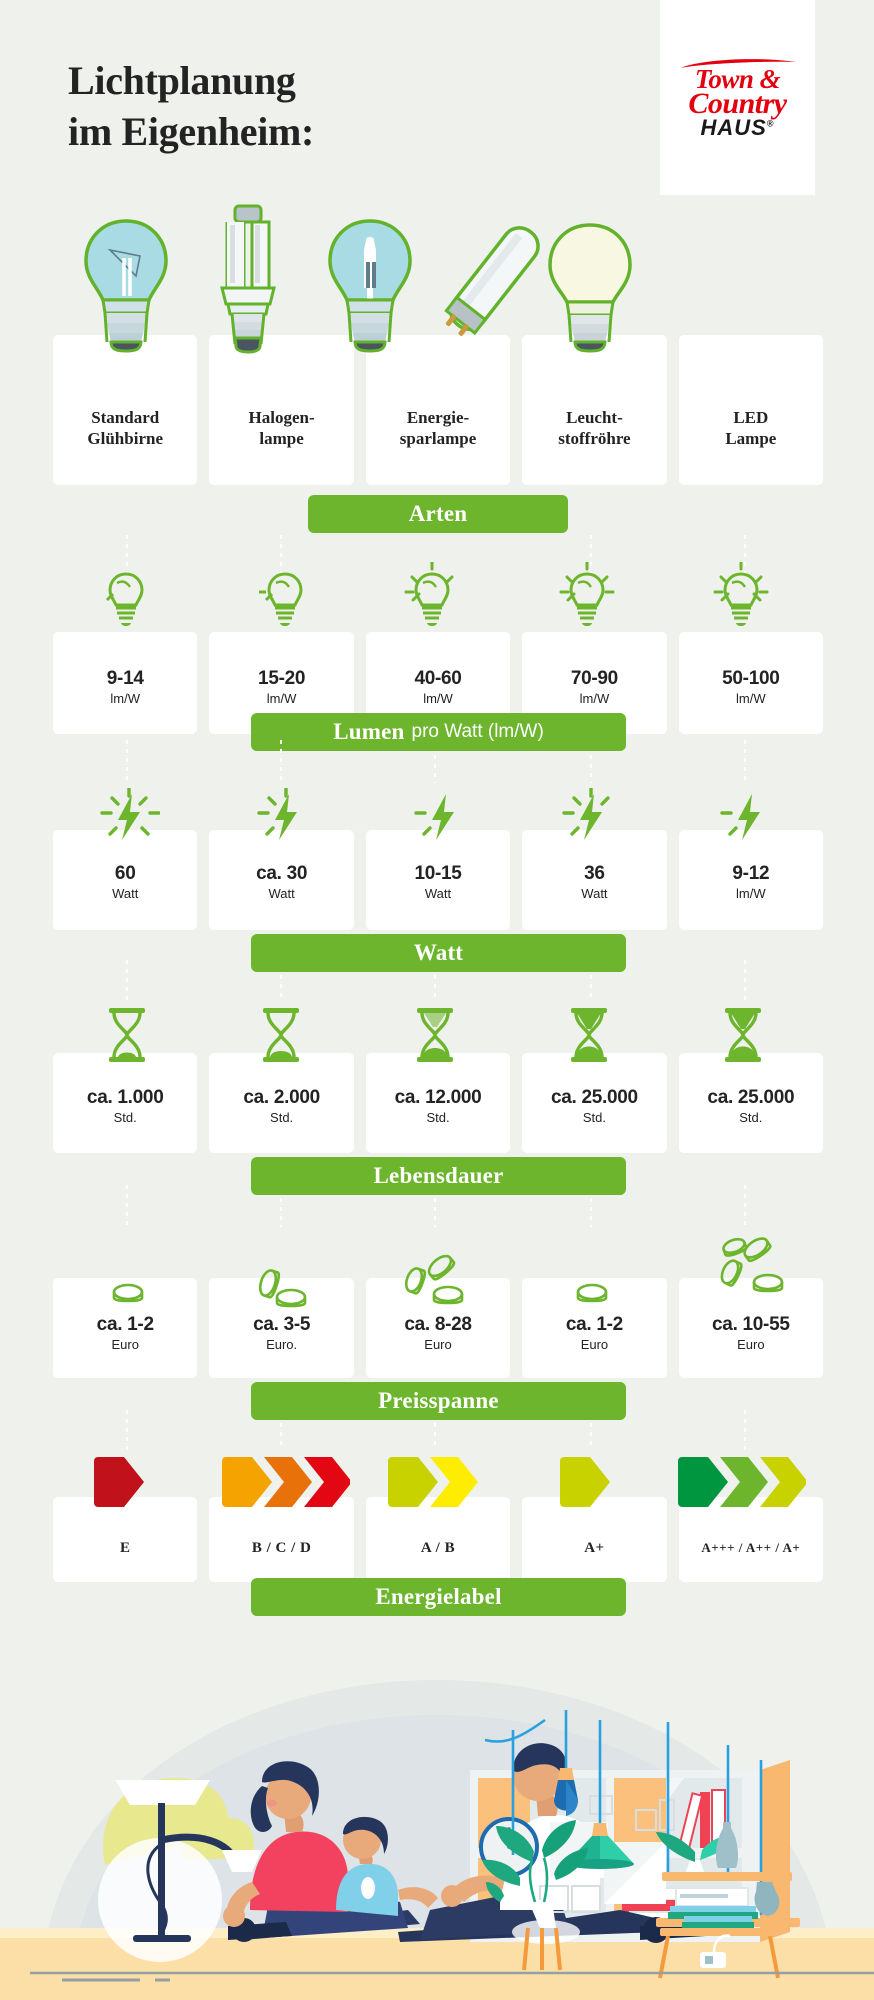 The image size is (874, 2000). I want to click on banner-preisspanne: Preisspanne, so click(438, 1401).